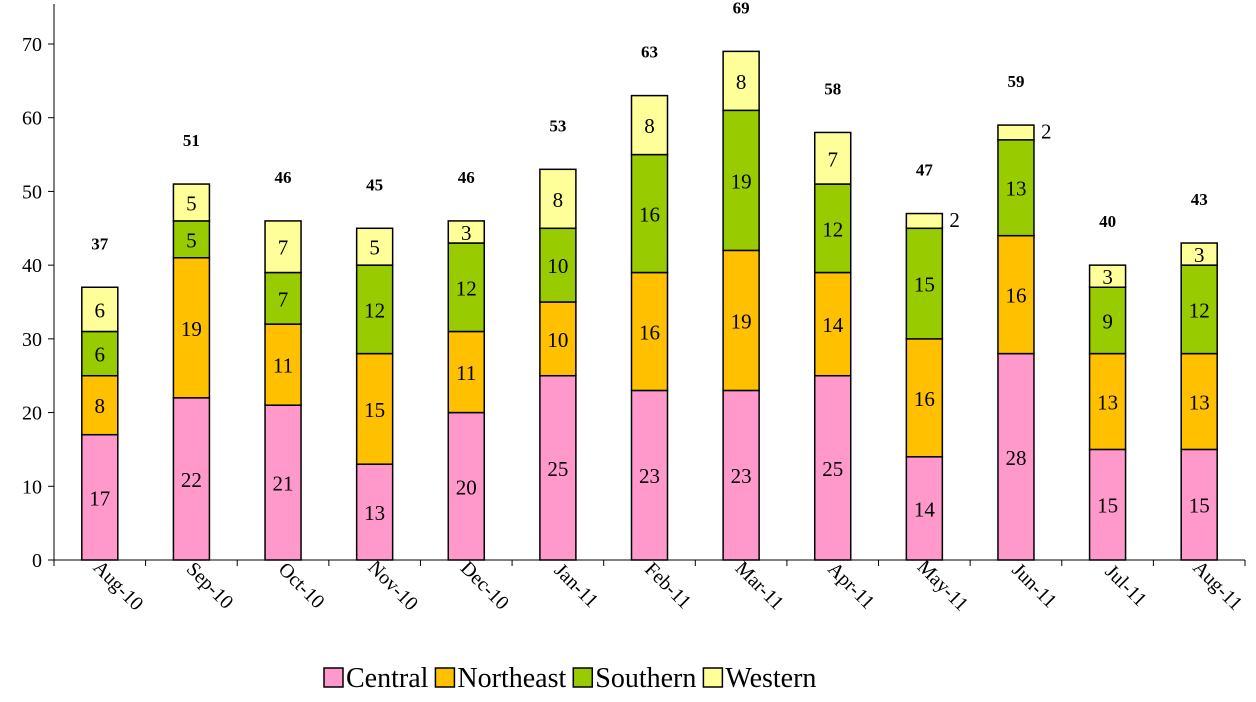 This screenshot has height=702, width=1256. Describe the element at coordinates (1217, 586) in the screenshot. I see `x-category-label: Aug-11` at that location.